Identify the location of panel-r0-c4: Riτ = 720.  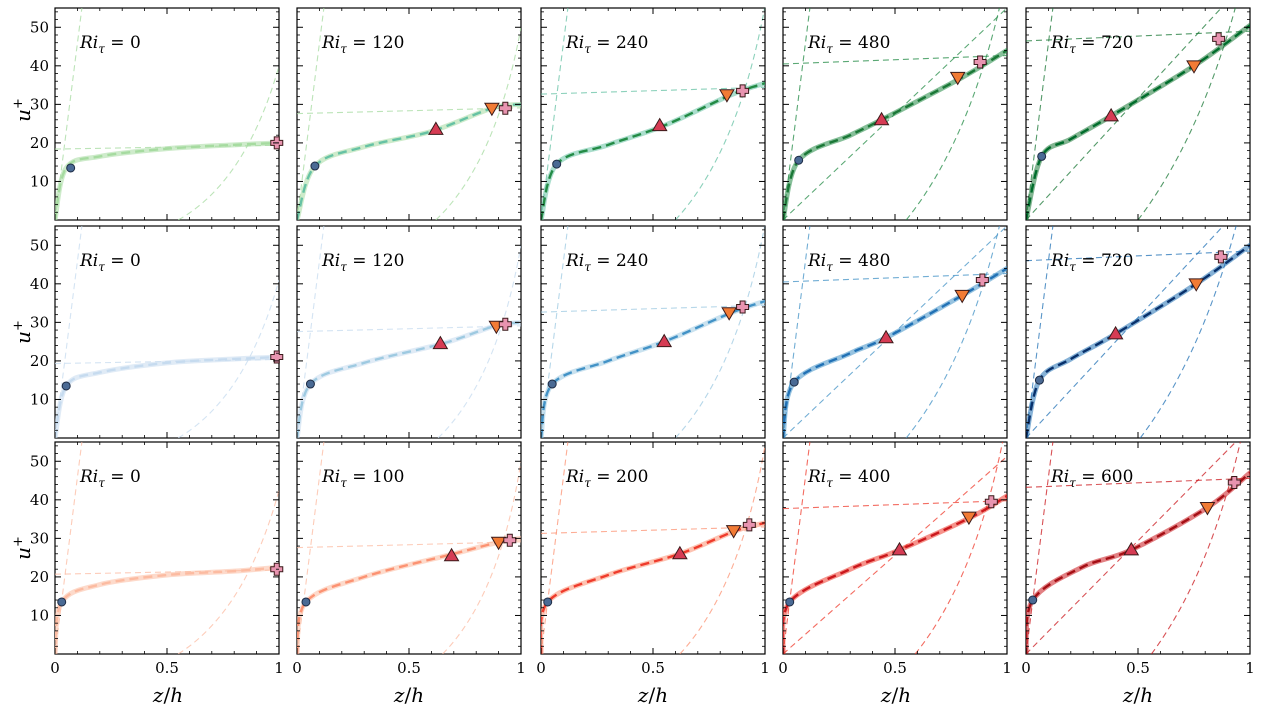
(1138, 114).